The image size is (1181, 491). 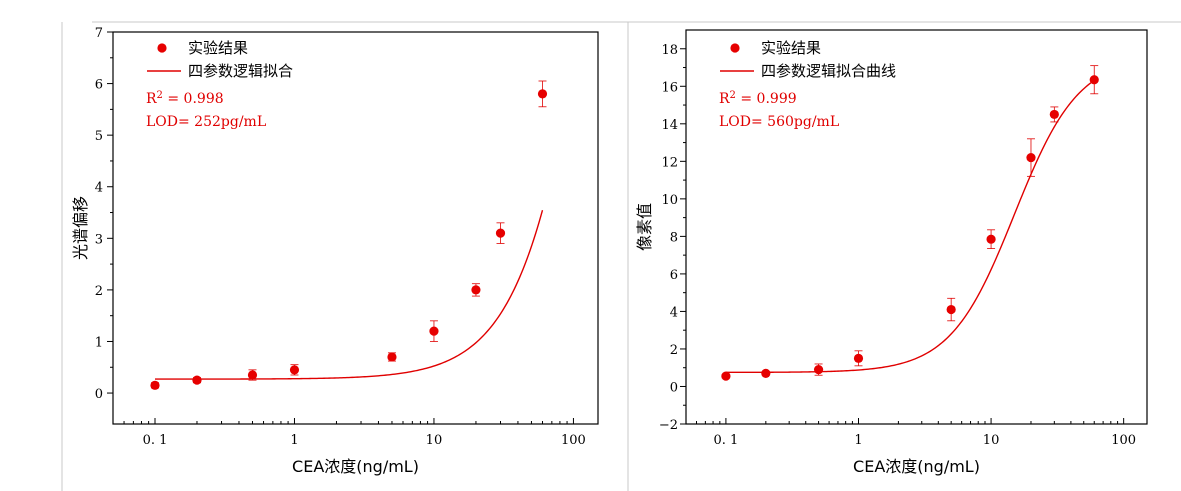 I want to click on legend-fit-label: 四参数逻辑拟合, so click(x=240, y=71).